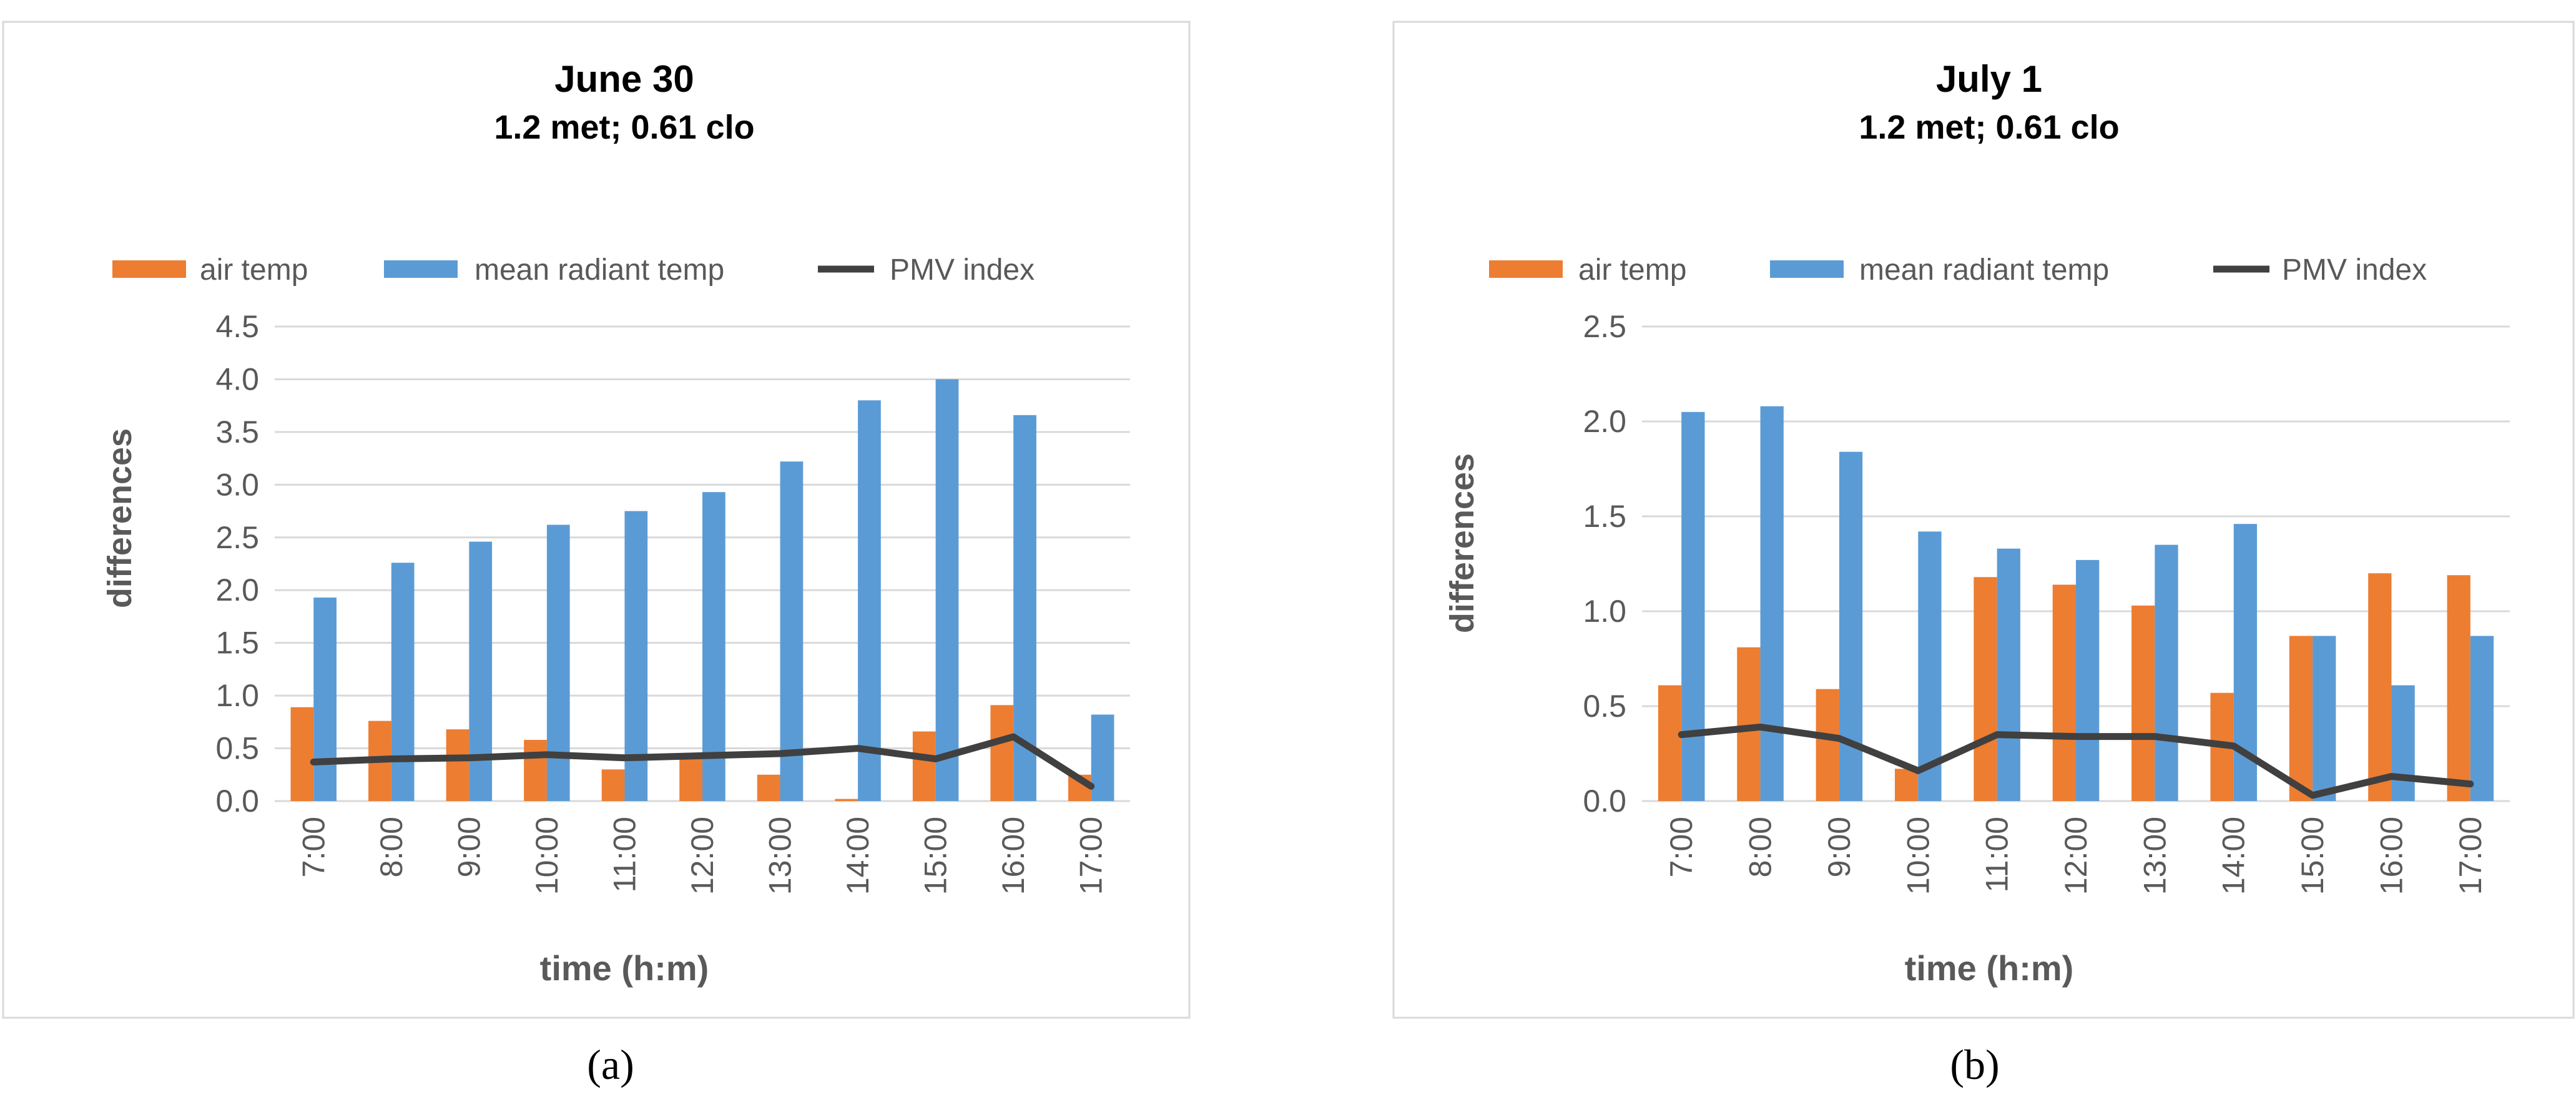  What do you see at coordinates (1604, 707) in the screenshot?
I see `chart-b-y-tick-label: 0.5` at bounding box center [1604, 707].